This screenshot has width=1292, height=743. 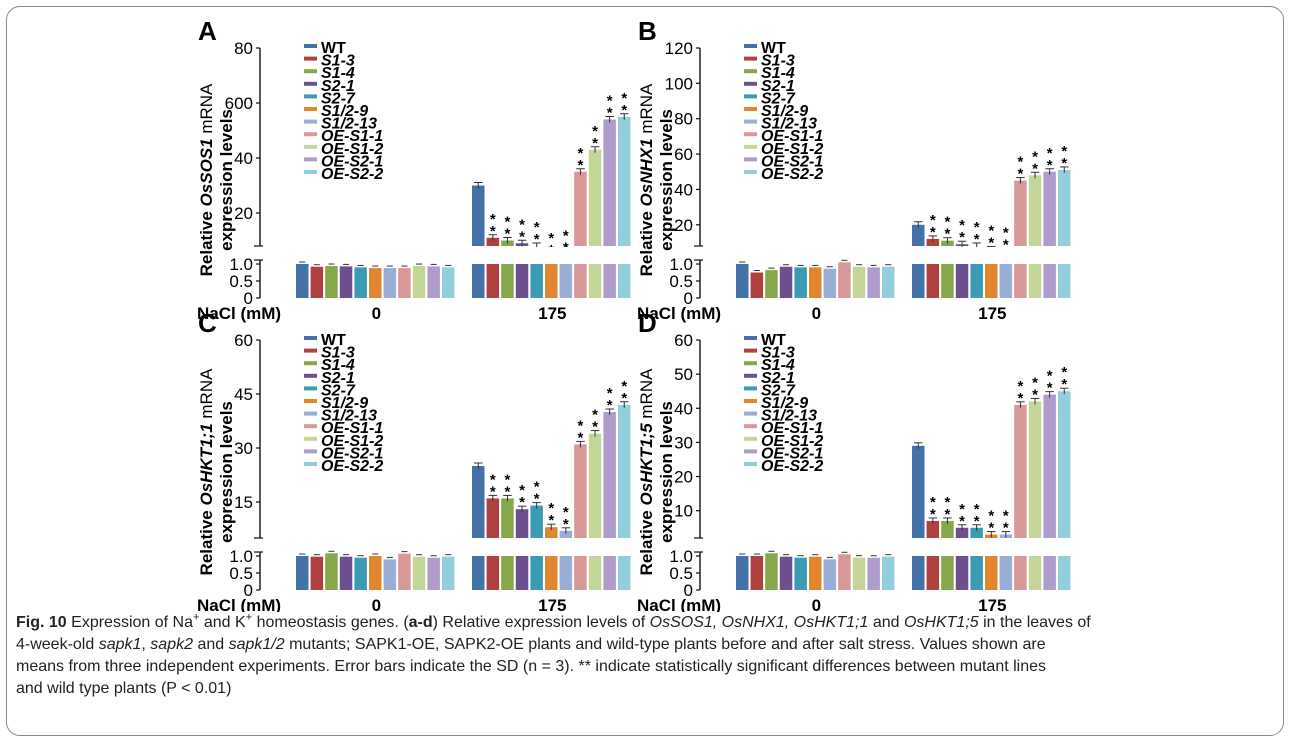 What do you see at coordinates (132, 622) in the screenshot?
I see `caption-text-1a: Expression of Na` at bounding box center [132, 622].